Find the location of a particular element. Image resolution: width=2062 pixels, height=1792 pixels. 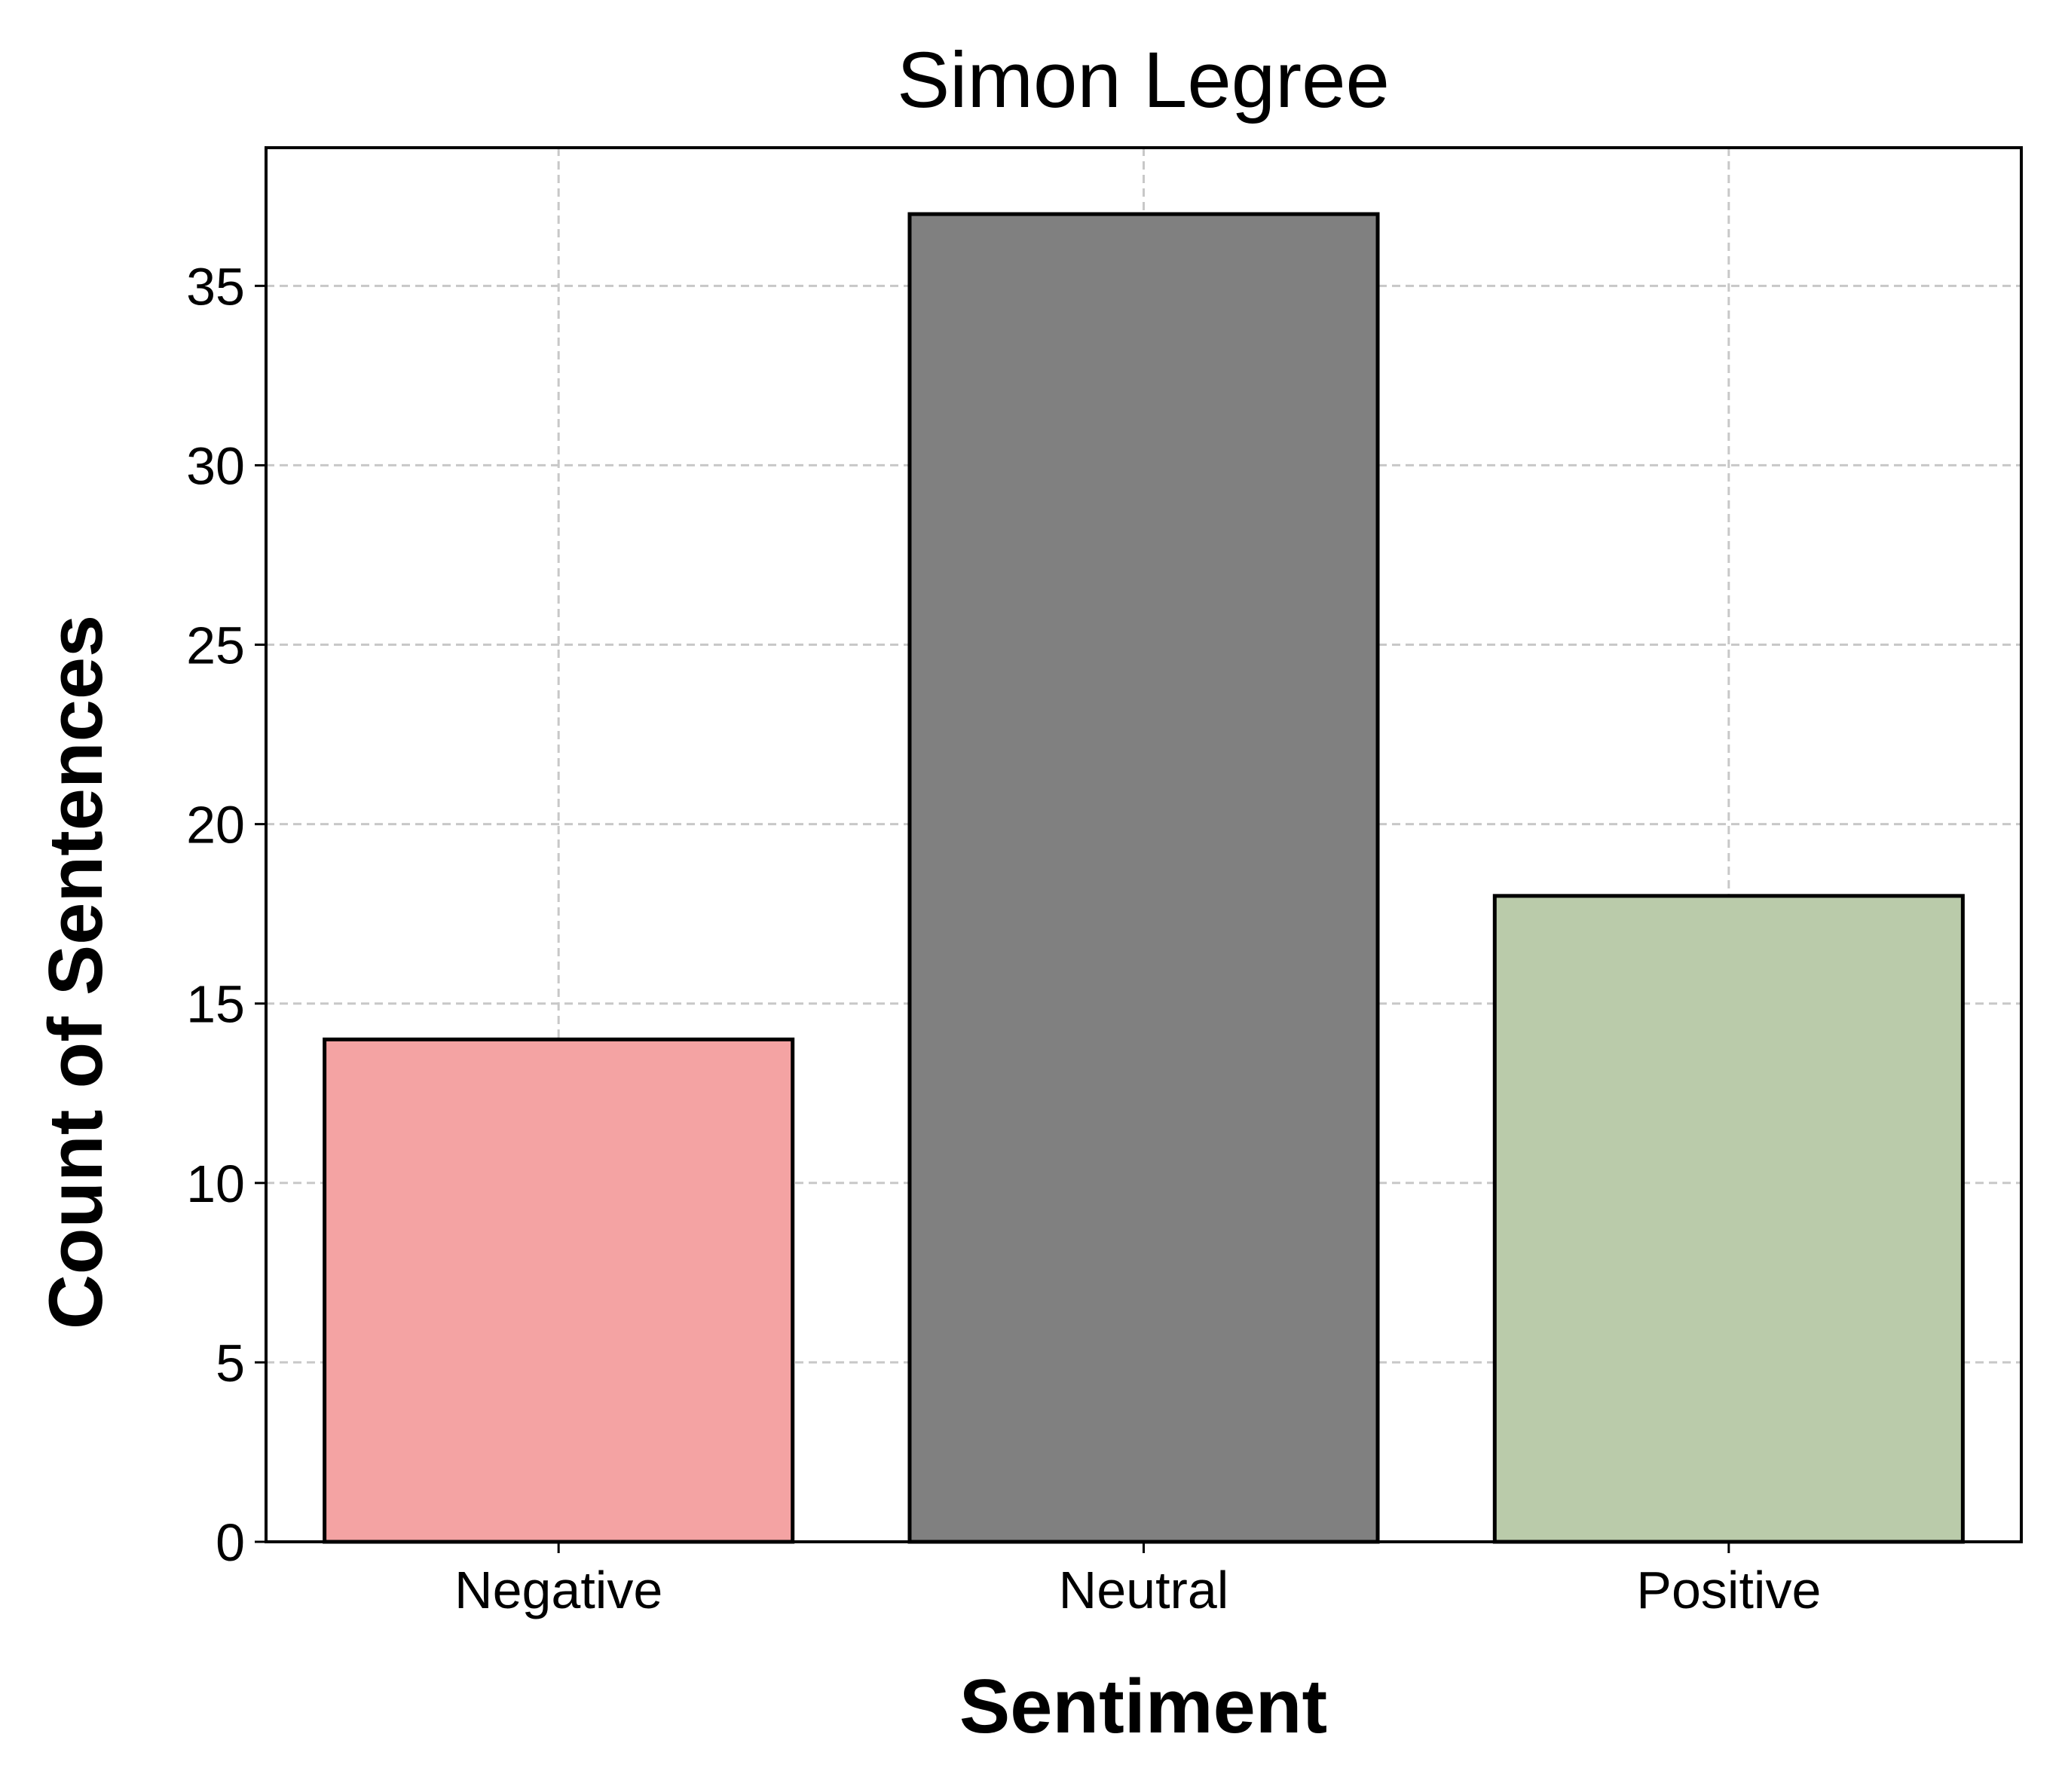

y-tick-label: 20 is located at coordinates (215, 825).